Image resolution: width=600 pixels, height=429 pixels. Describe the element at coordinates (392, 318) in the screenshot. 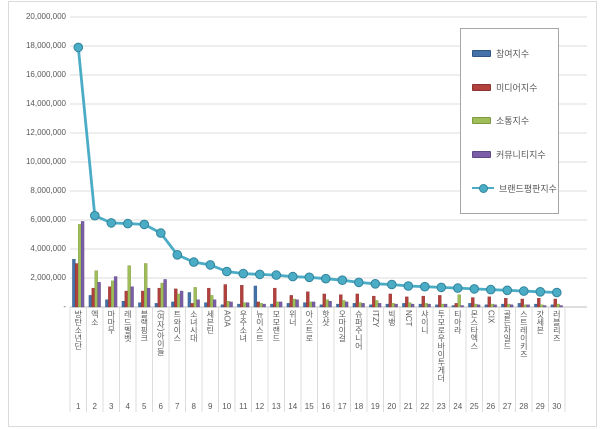

I see `x-category-label-text: 빅뱅` at that location.